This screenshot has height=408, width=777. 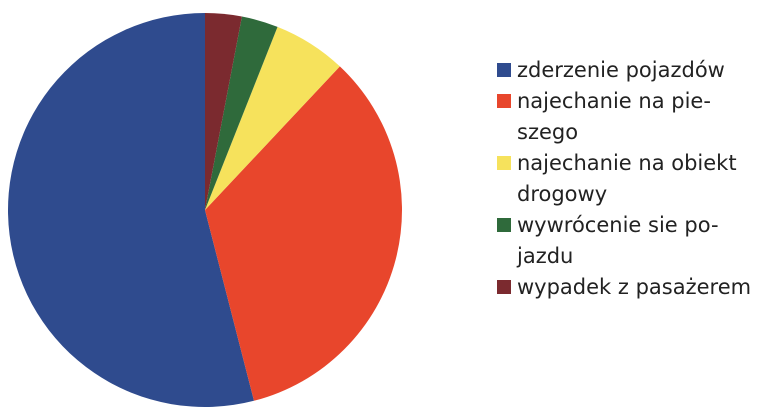 I want to click on legend-label: wypadek z pasażerem, so click(x=634, y=287).